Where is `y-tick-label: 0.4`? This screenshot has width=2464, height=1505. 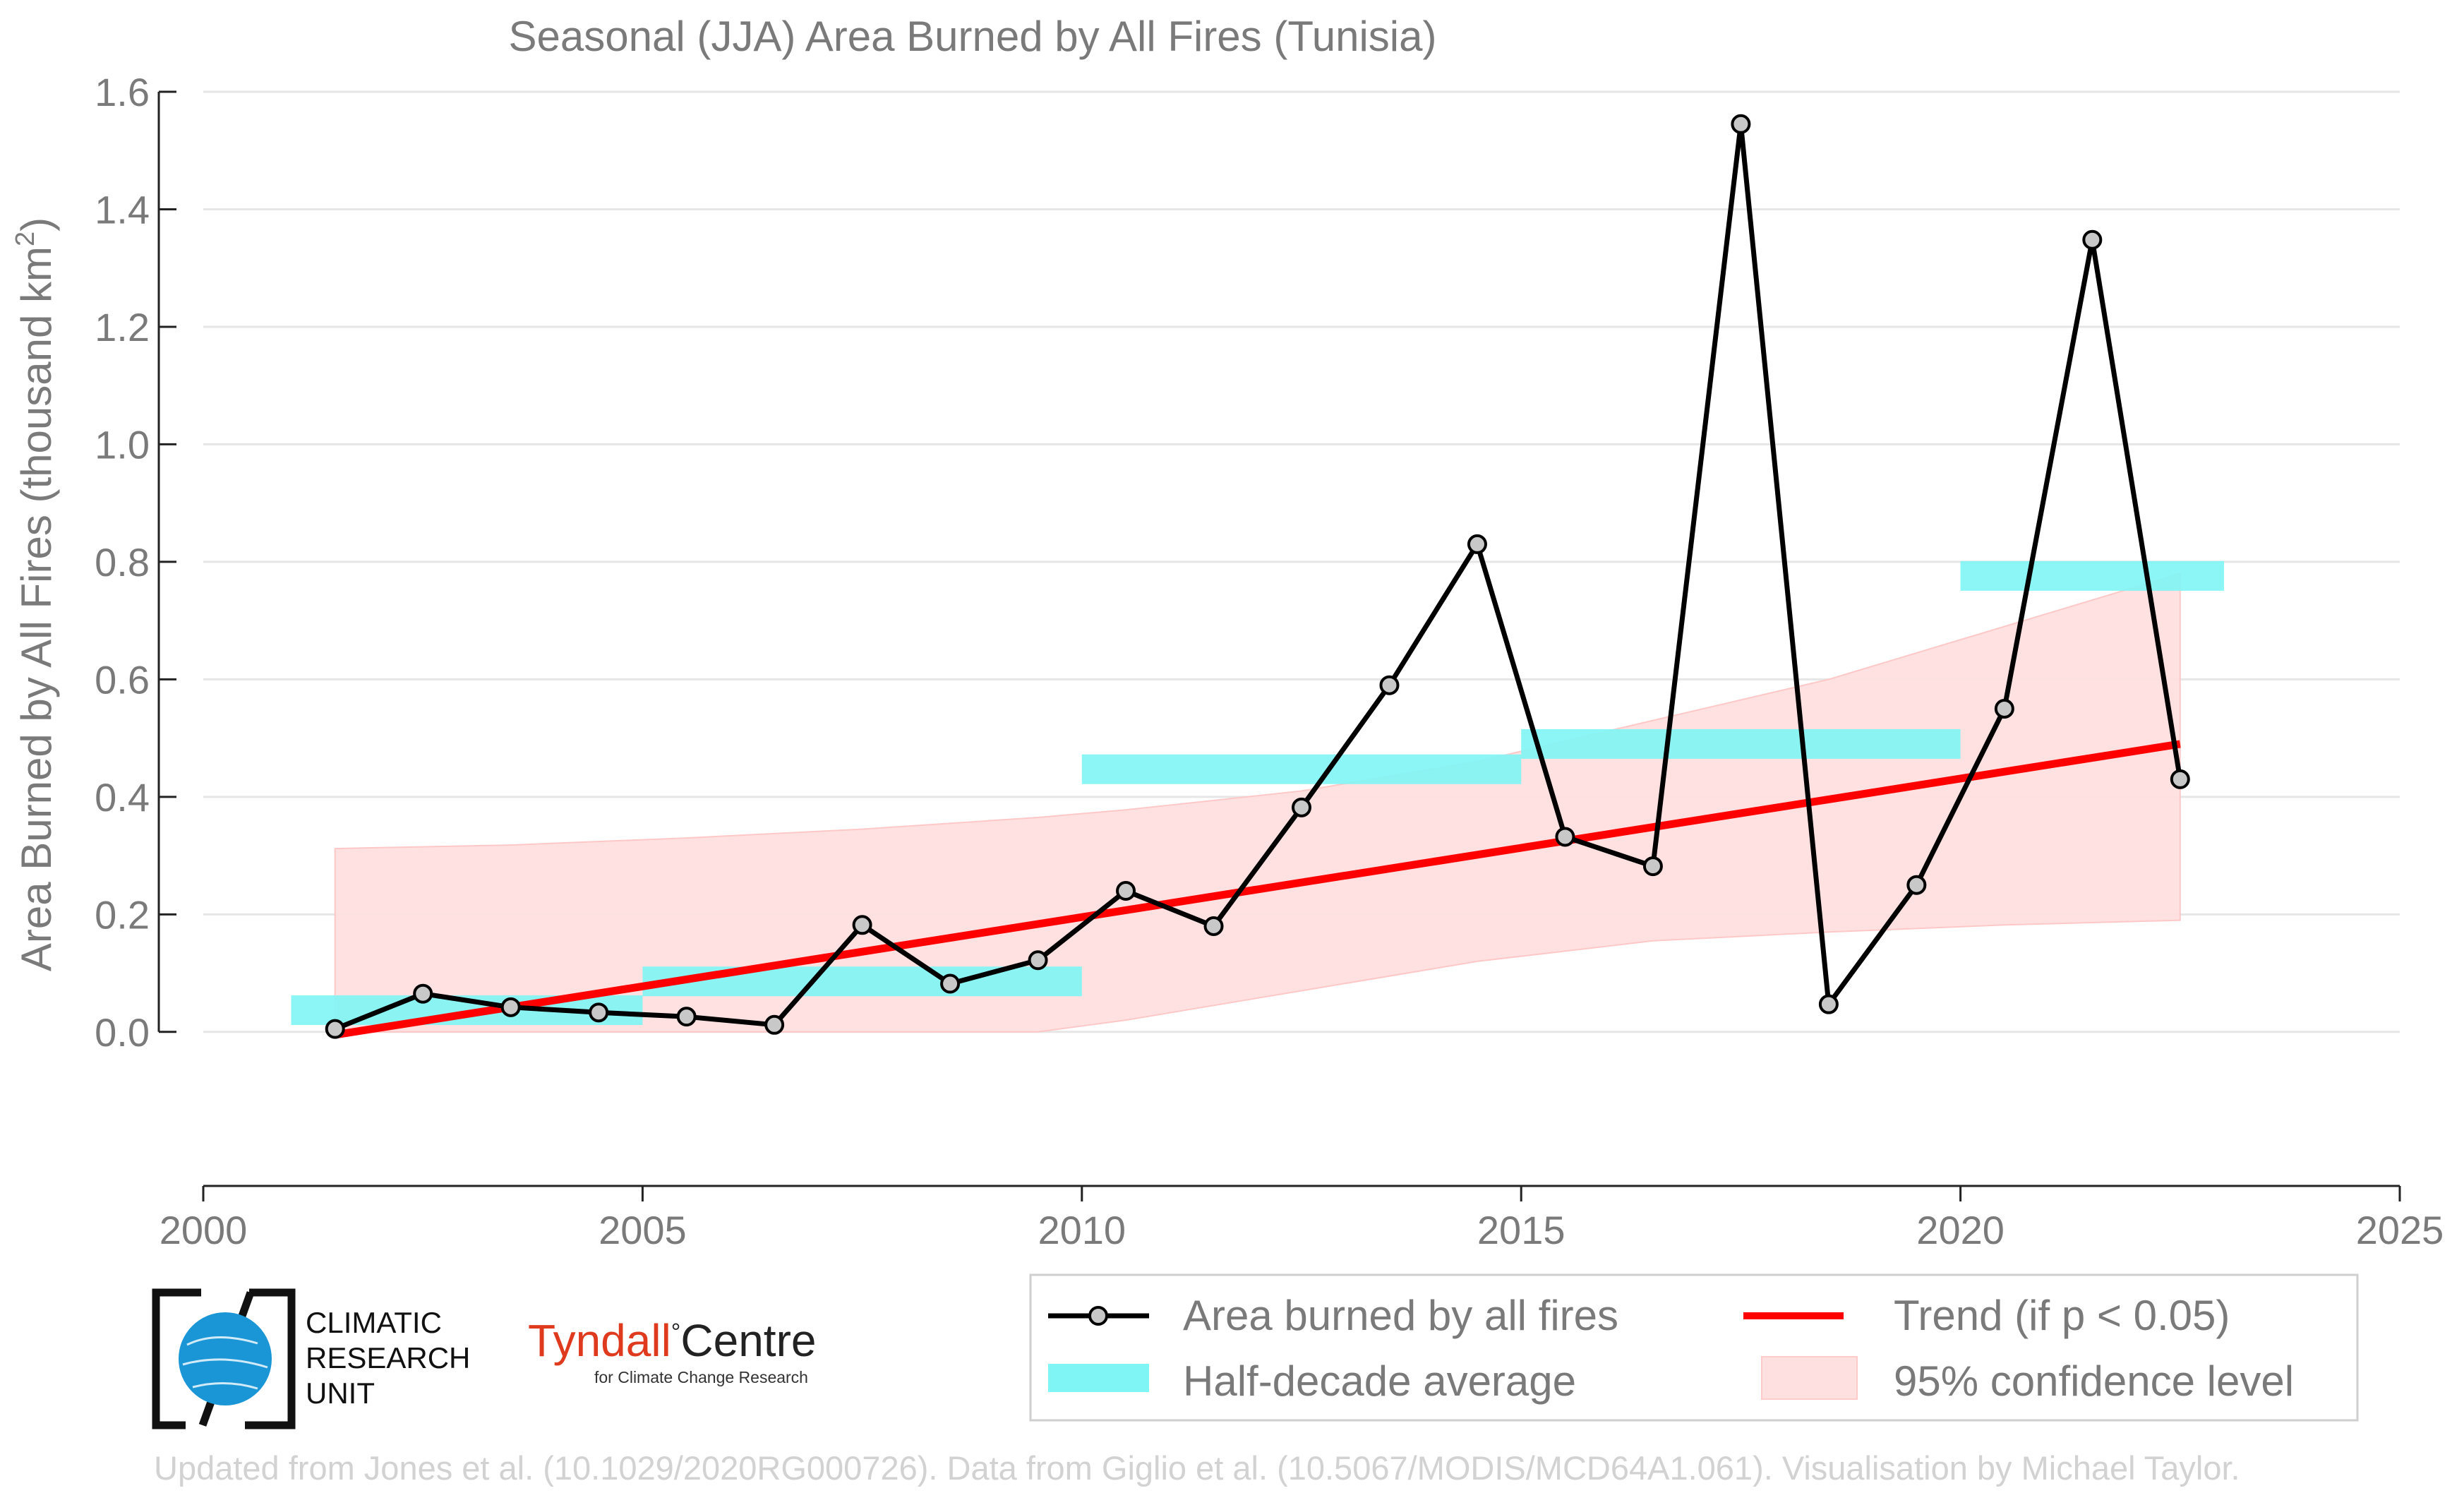
y-tick-label: 0.4 is located at coordinates (122, 797).